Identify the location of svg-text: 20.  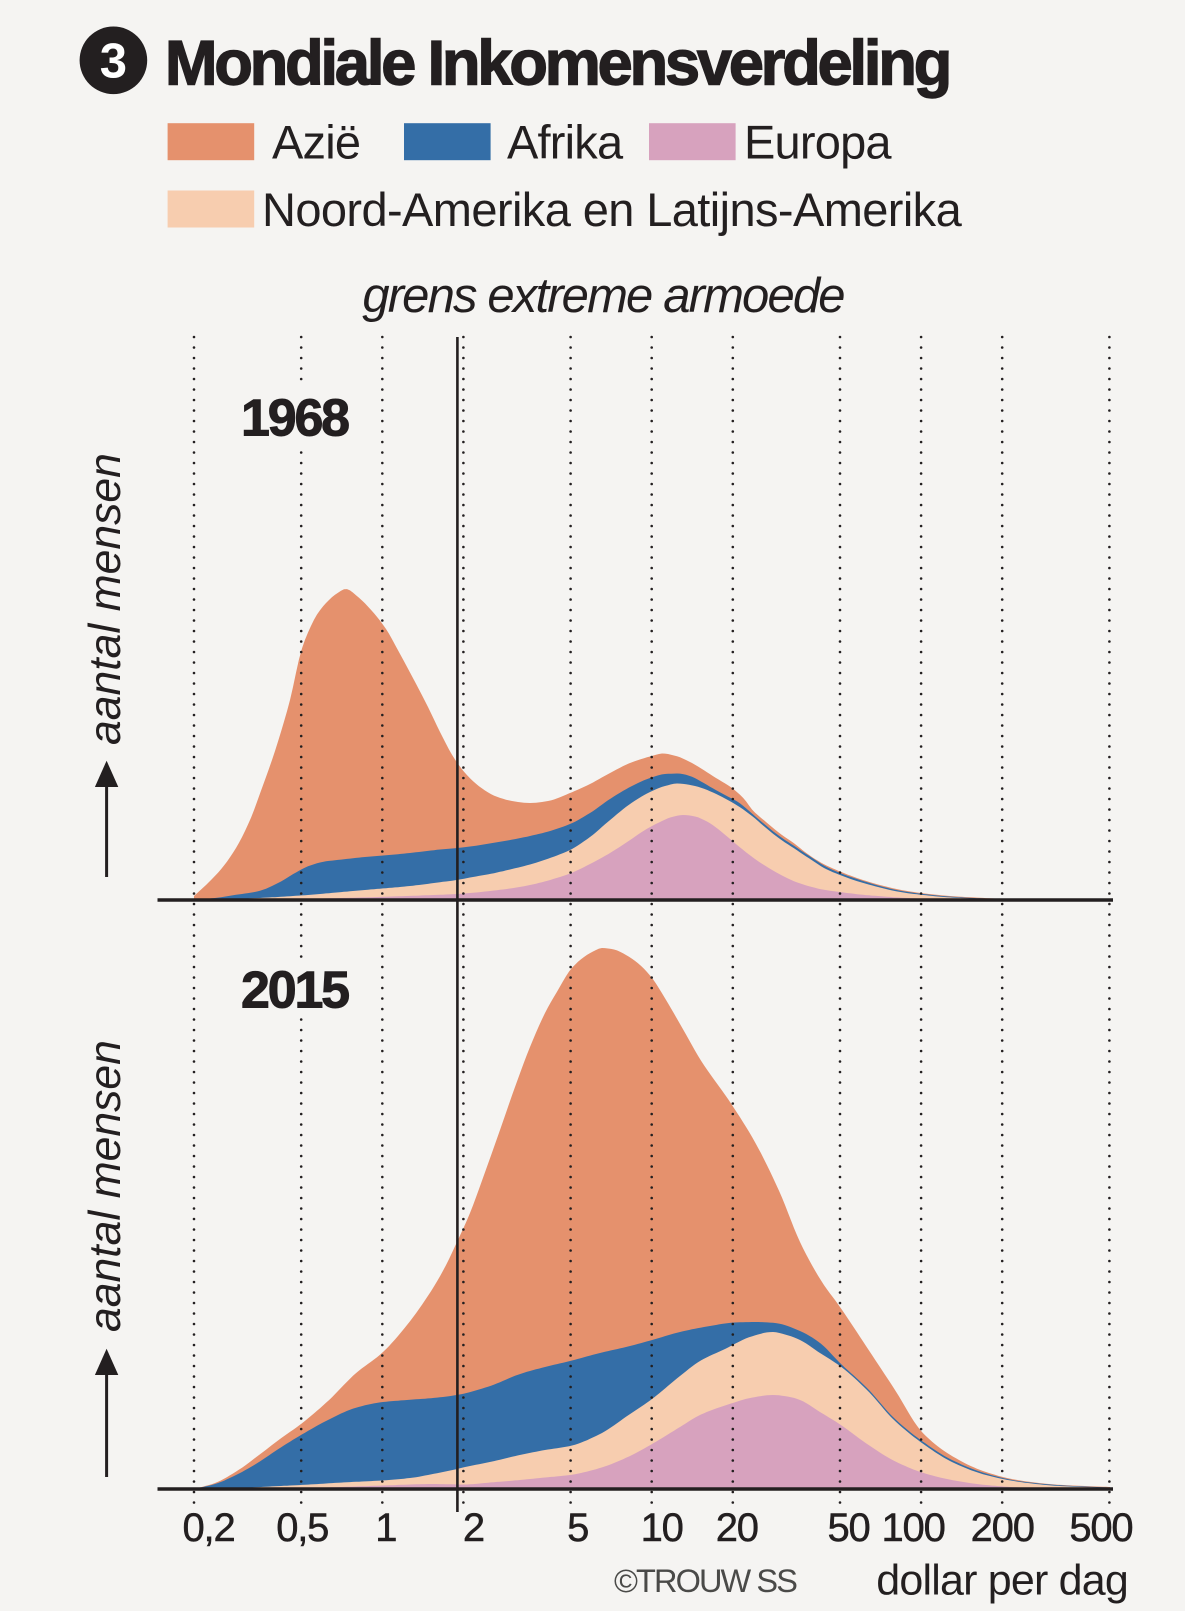
(737, 1528).